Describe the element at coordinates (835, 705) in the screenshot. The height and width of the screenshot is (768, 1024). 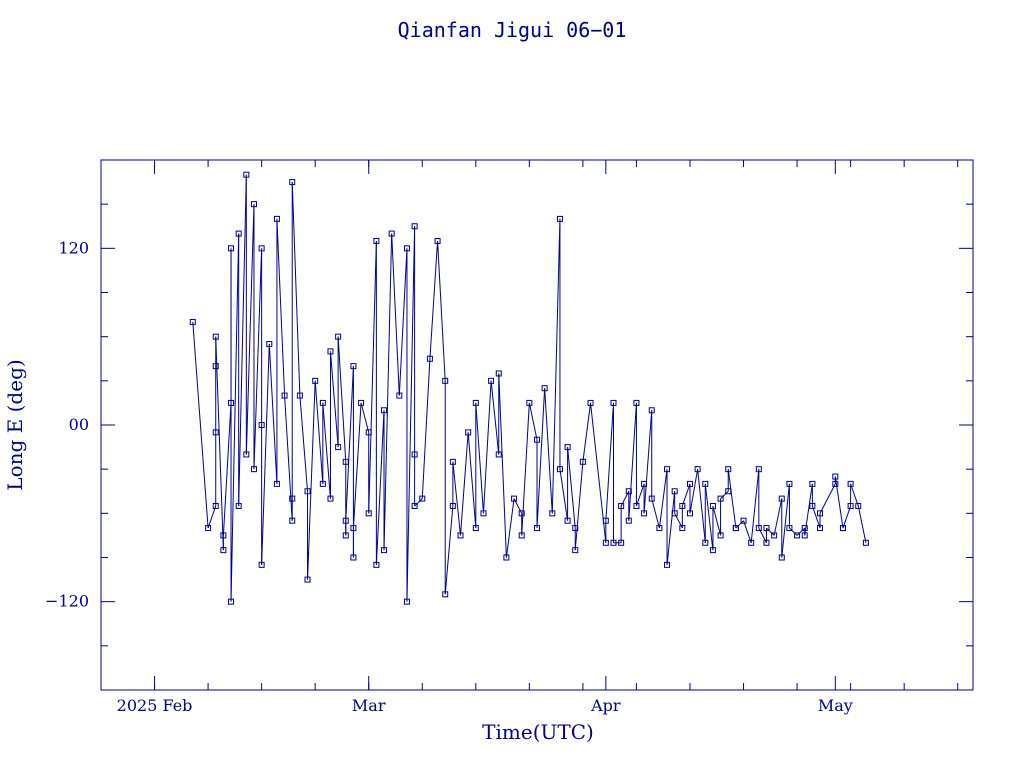
I see `x-tick-label: May` at that location.